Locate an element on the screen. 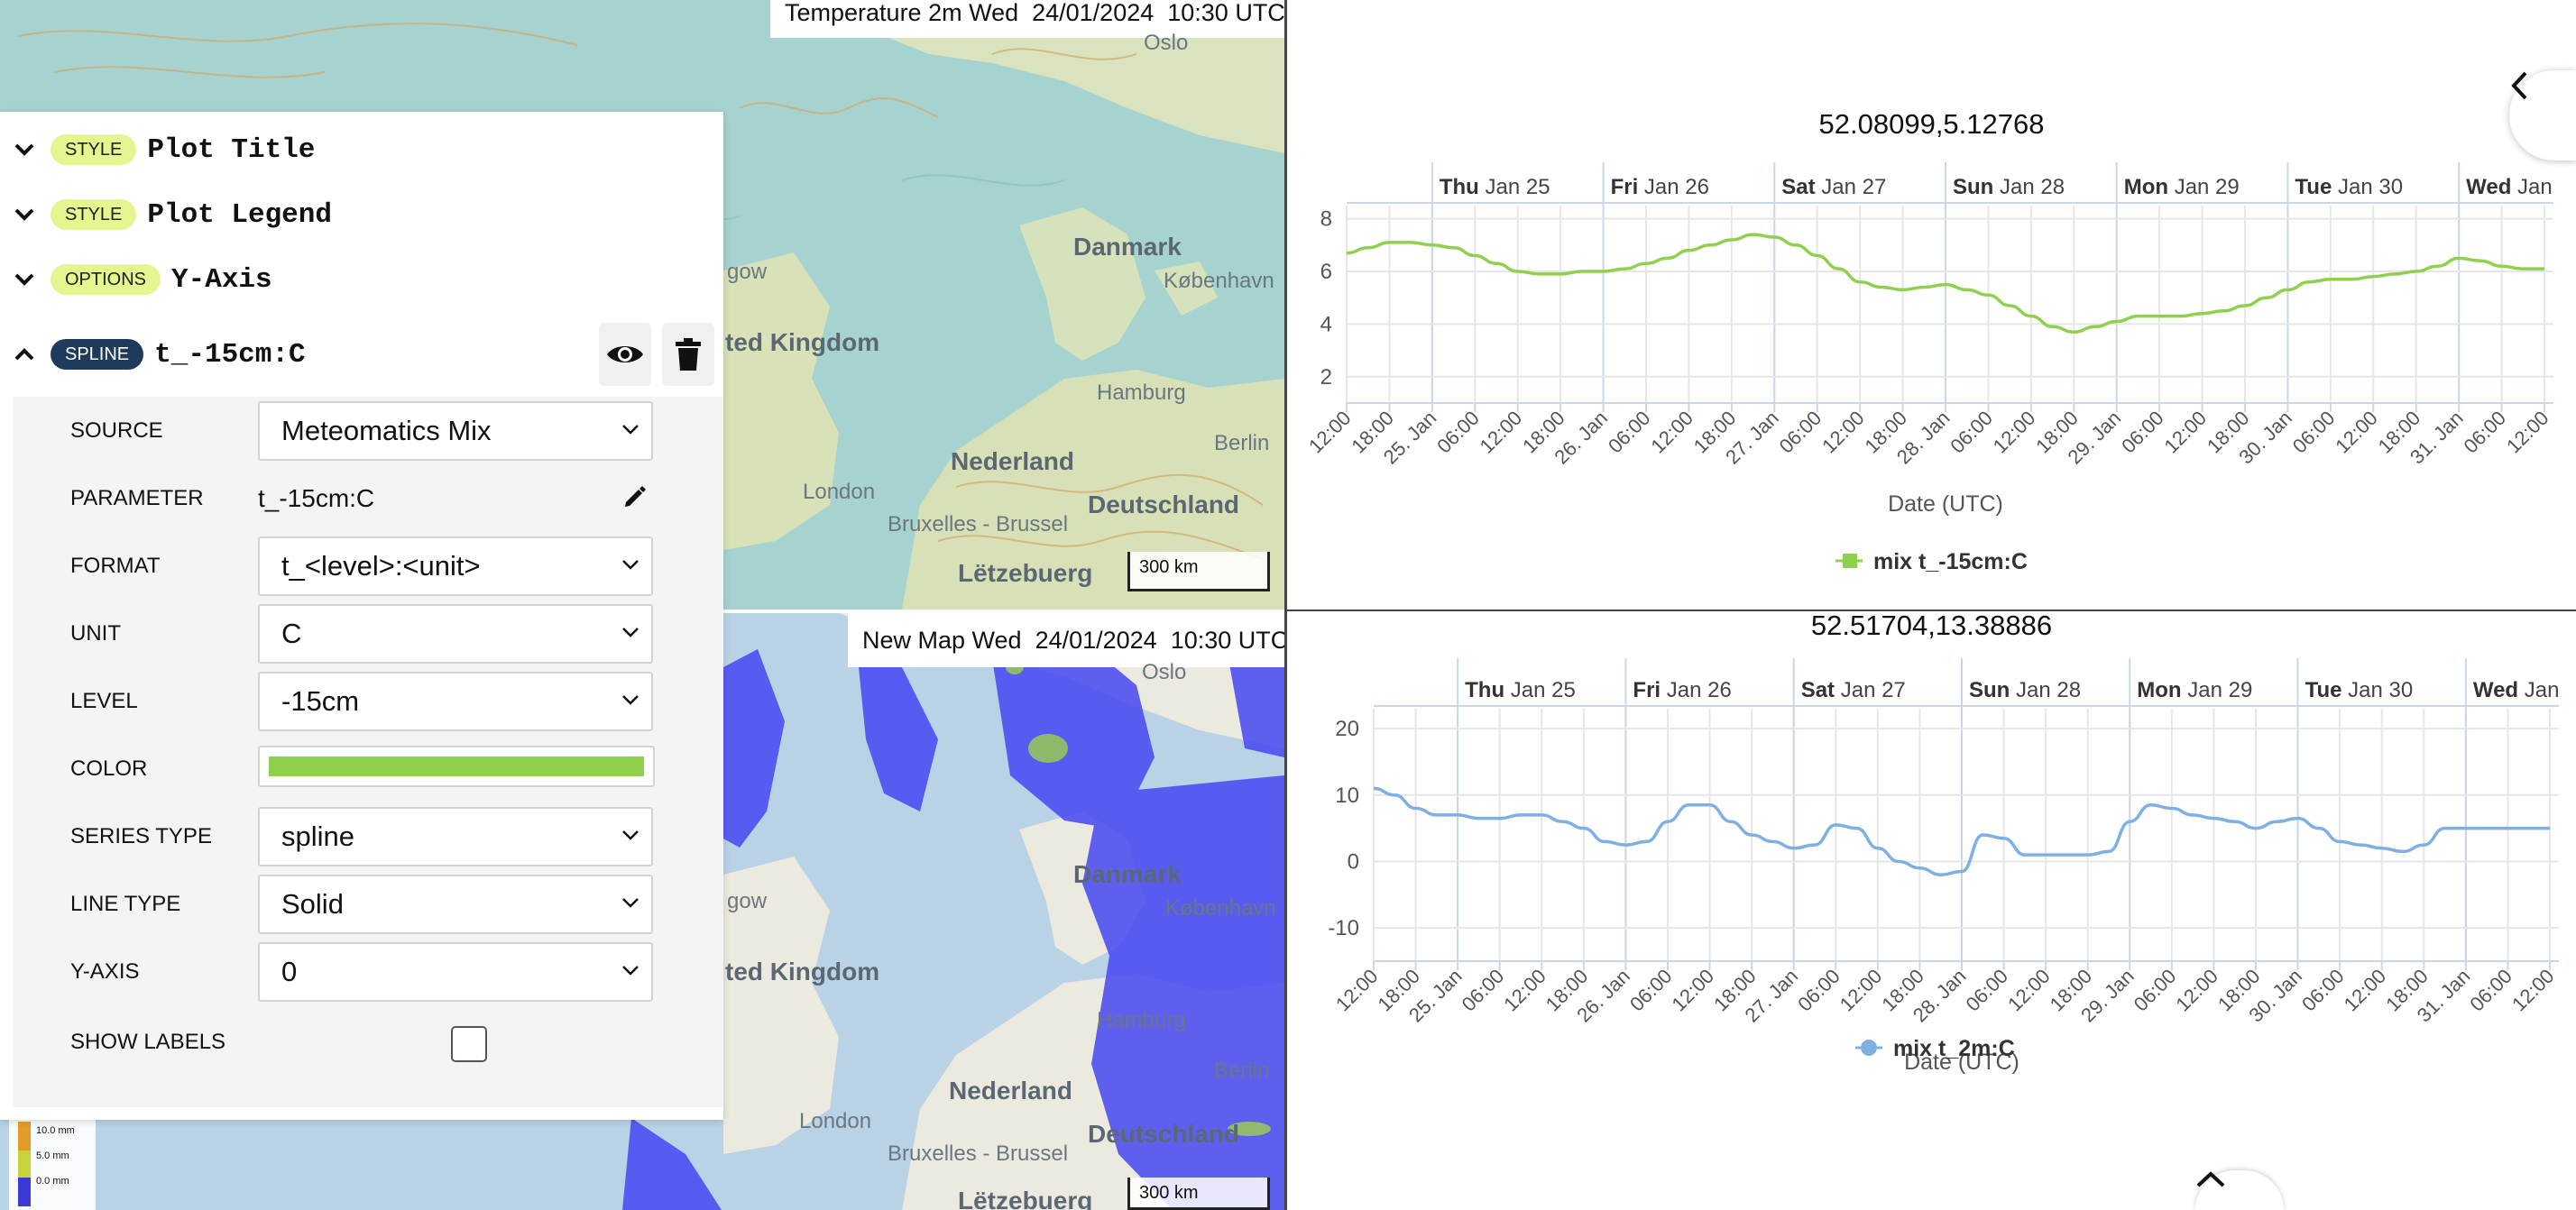 The image size is (2576, 1210). day-date: Jan 25 is located at coordinates (1518, 187).